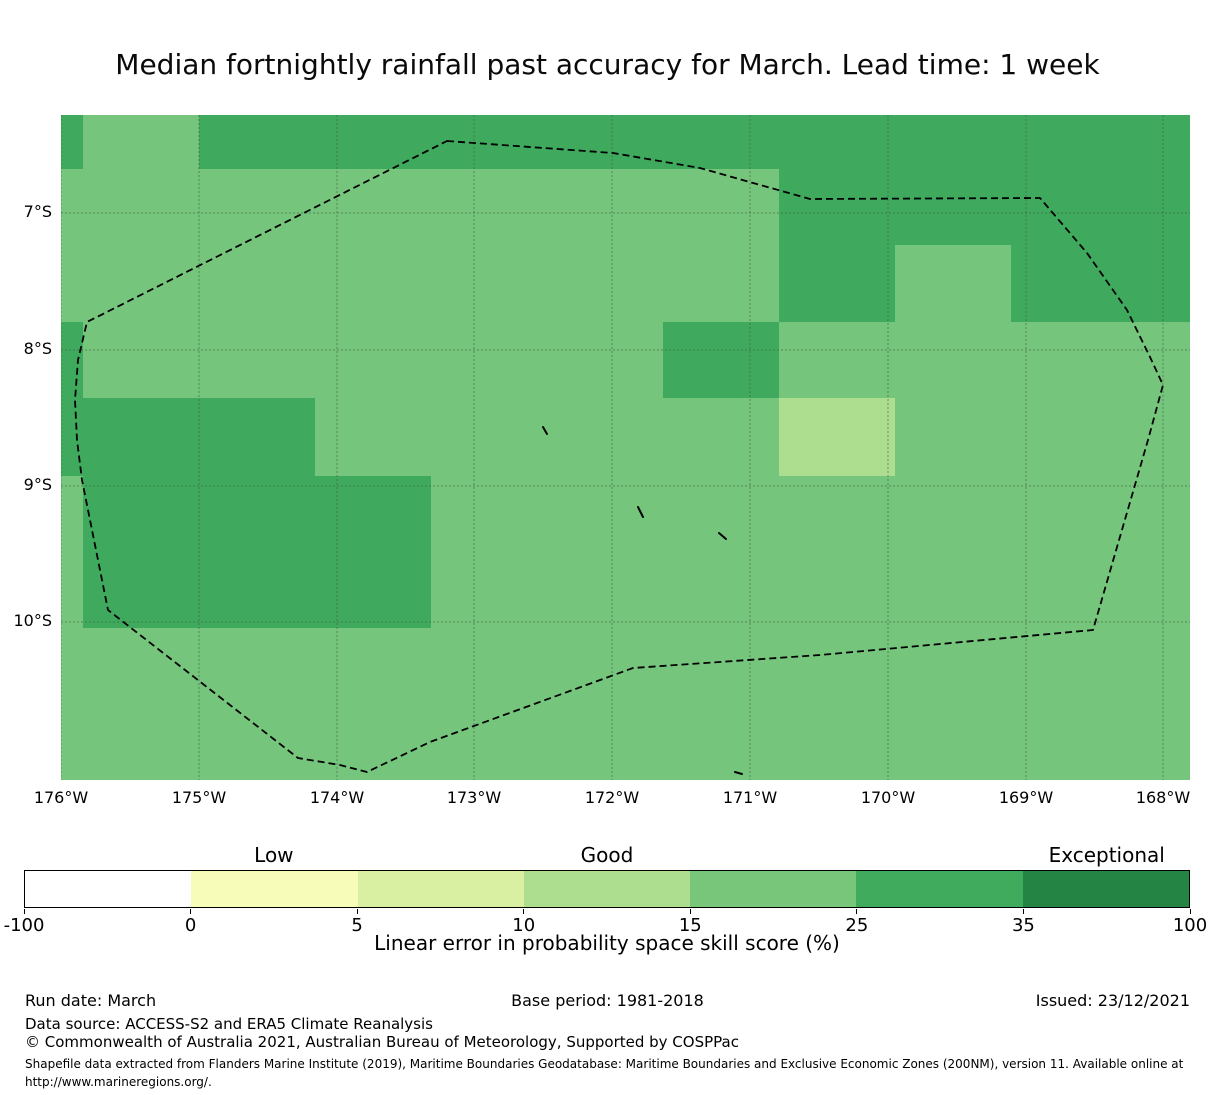 This screenshot has height=1095, width=1215. Describe the element at coordinates (1106, 855) in the screenshot. I see `colorbar-category-label: Exceptional` at that location.